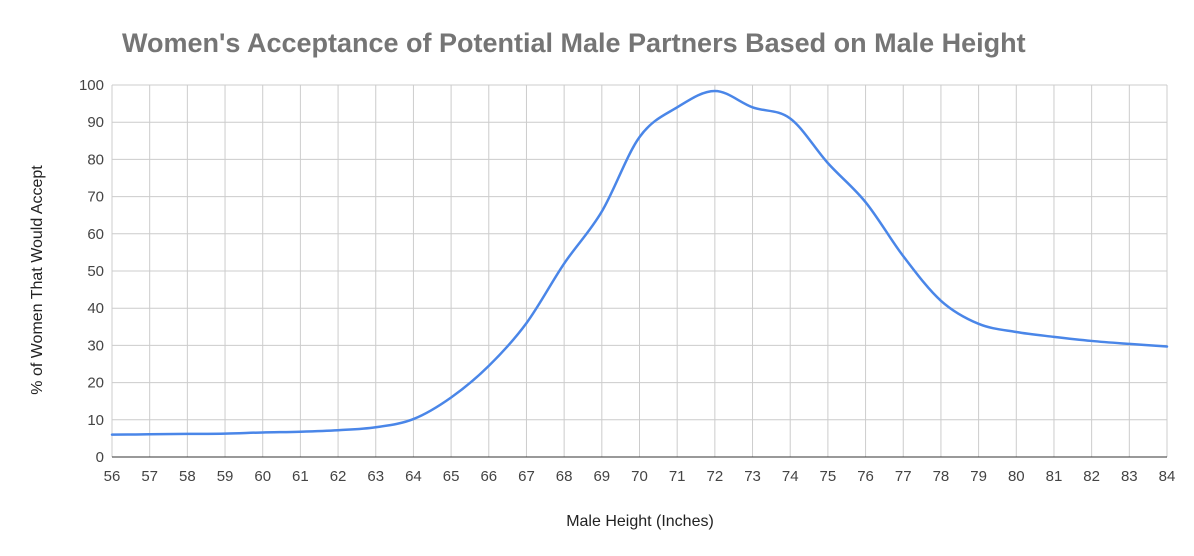  I want to click on x-tick-label: 56, so click(112, 476).